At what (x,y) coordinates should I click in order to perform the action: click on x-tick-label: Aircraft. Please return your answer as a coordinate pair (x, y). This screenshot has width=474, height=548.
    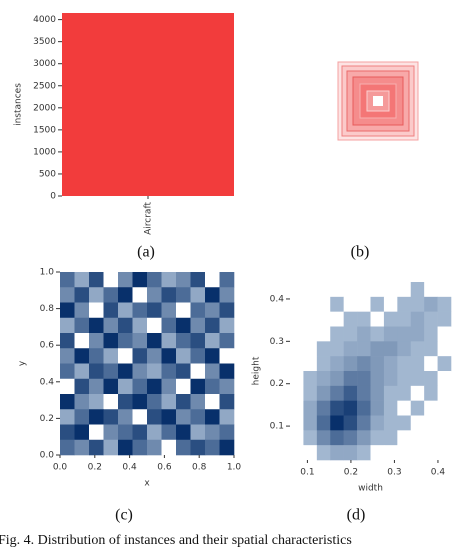
    Looking at the image, I should click on (149, 218).